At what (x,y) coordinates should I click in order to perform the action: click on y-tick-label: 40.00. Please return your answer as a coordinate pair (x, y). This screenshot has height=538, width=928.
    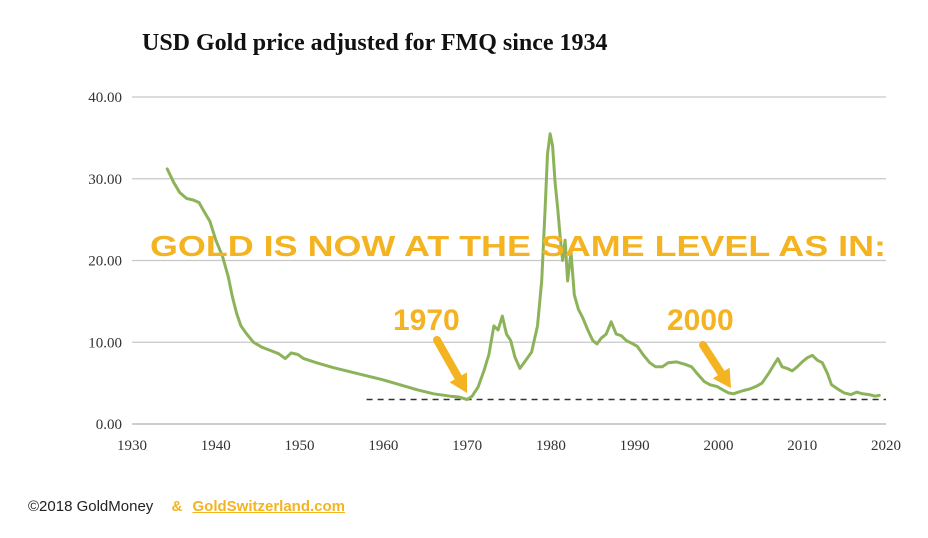
    Looking at the image, I should click on (105, 98).